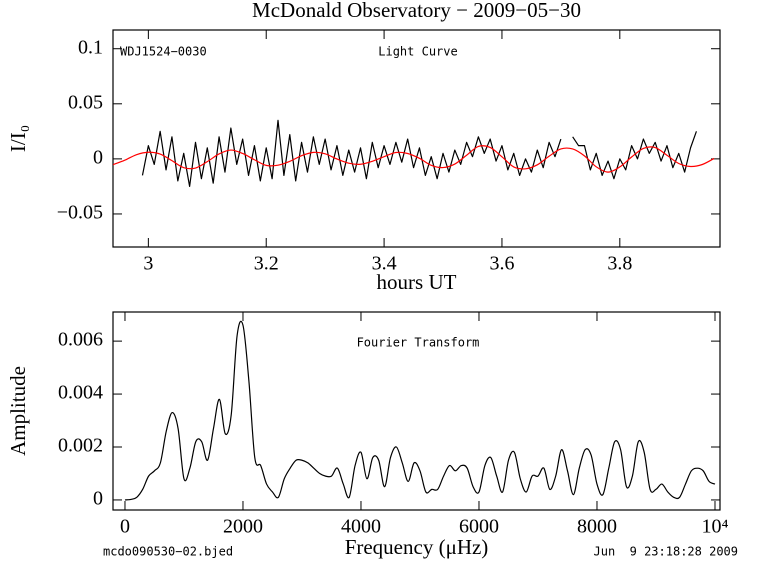 The image size is (768, 574). What do you see at coordinates (266, 264) in the screenshot?
I see `x-tick-label: 3.2` at bounding box center [266, 264].